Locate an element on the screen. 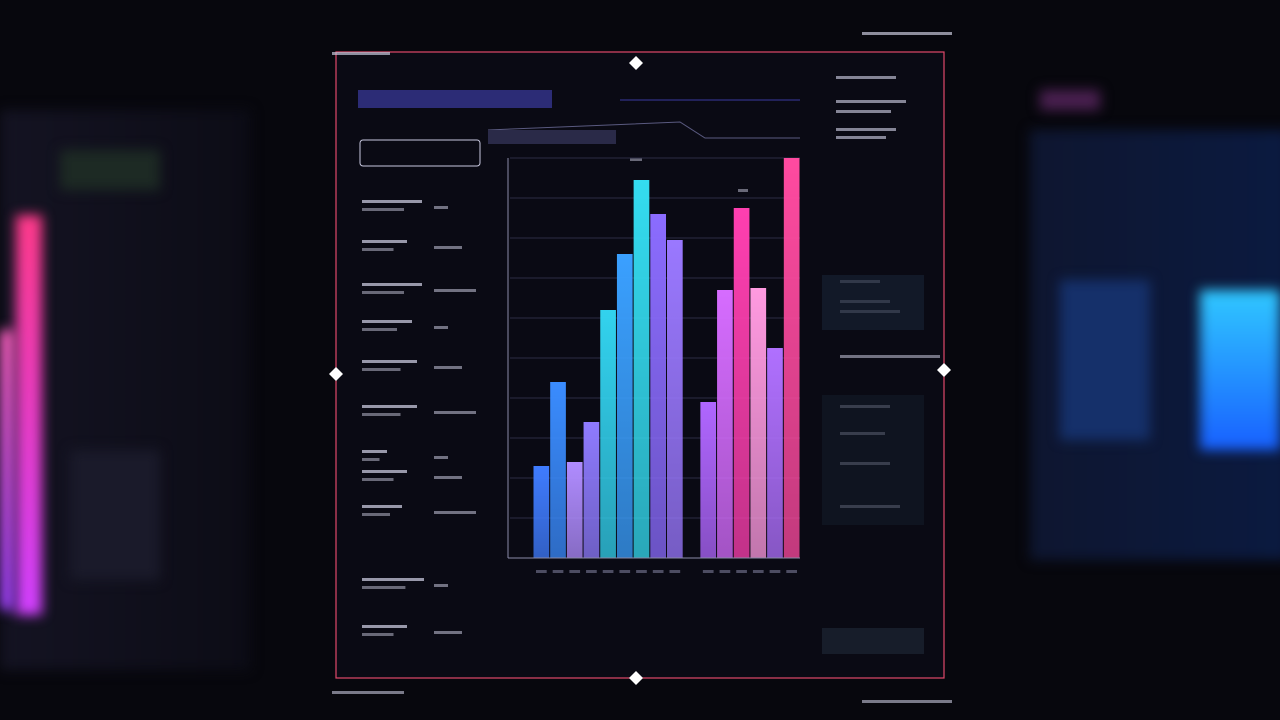 The image size is (1280, 720). right-glow is located at coordinates (1240, 370).